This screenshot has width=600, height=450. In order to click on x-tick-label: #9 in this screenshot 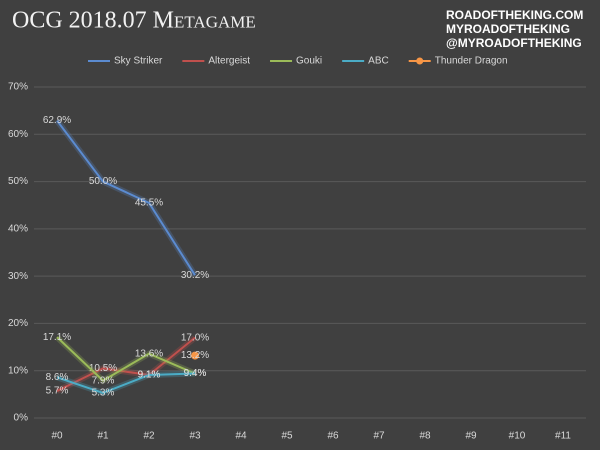, I will do `click(471, 436)`.